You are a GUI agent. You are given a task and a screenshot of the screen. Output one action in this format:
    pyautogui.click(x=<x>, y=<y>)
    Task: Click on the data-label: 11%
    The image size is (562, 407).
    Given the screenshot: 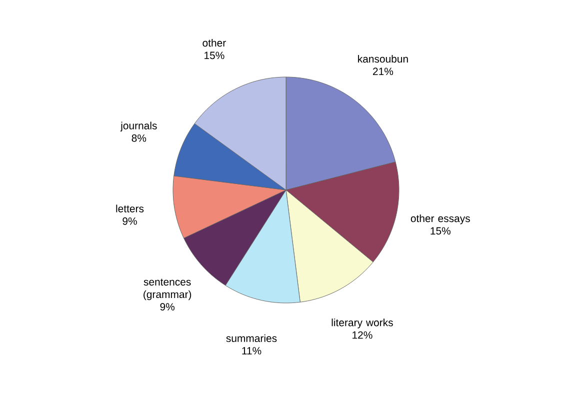 What is the action you would take?
    pyautogui.click(x=252, y=350)
    